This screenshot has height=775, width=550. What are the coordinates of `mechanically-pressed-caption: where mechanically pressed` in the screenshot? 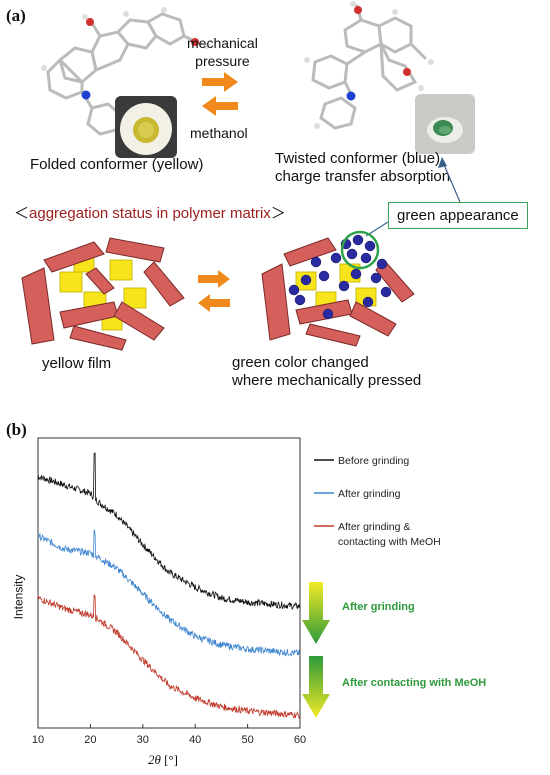 It's located at (327, 380).